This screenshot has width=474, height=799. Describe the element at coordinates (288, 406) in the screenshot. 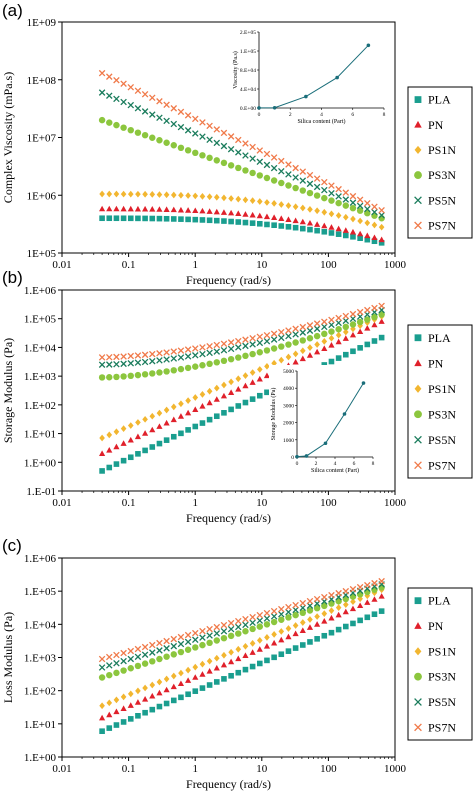

I see `inset-y-tick-label: 3000` at that location.